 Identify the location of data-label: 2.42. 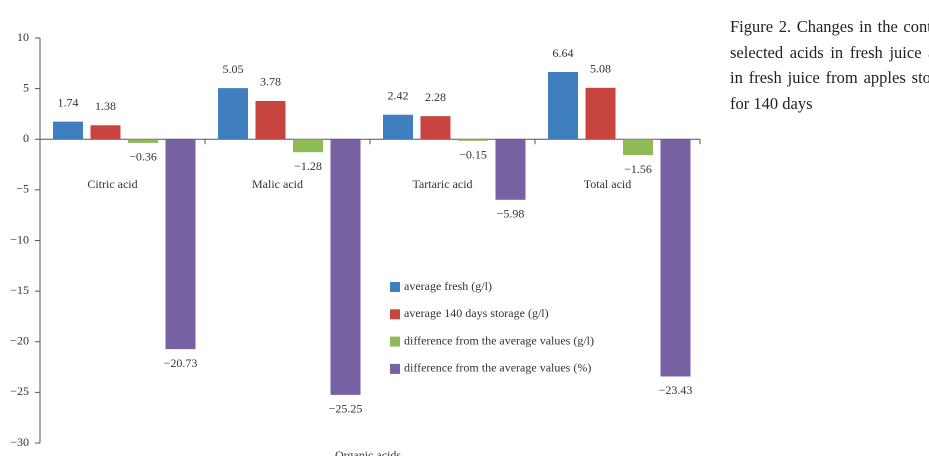
(398, 95).